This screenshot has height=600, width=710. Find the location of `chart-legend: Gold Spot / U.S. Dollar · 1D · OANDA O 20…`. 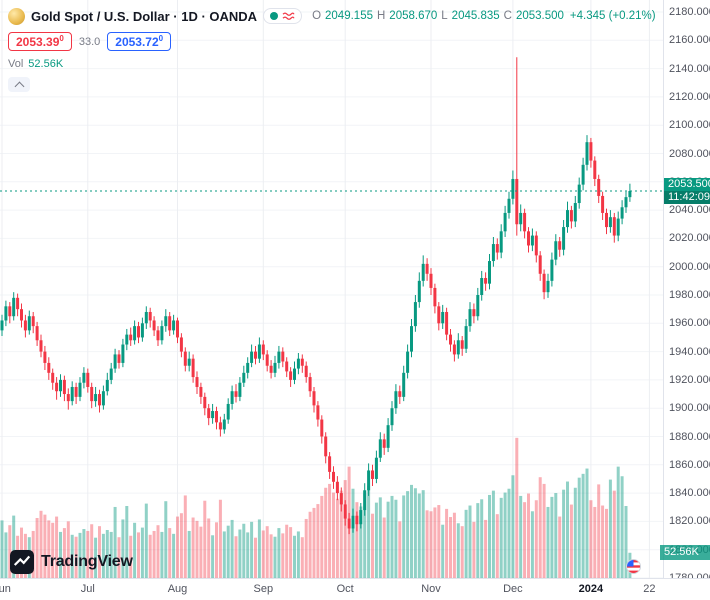

chart-legend: Gold Spot / U.S. Dollar · 1D · OANDA O 20… is located at coordinates (332, 49).